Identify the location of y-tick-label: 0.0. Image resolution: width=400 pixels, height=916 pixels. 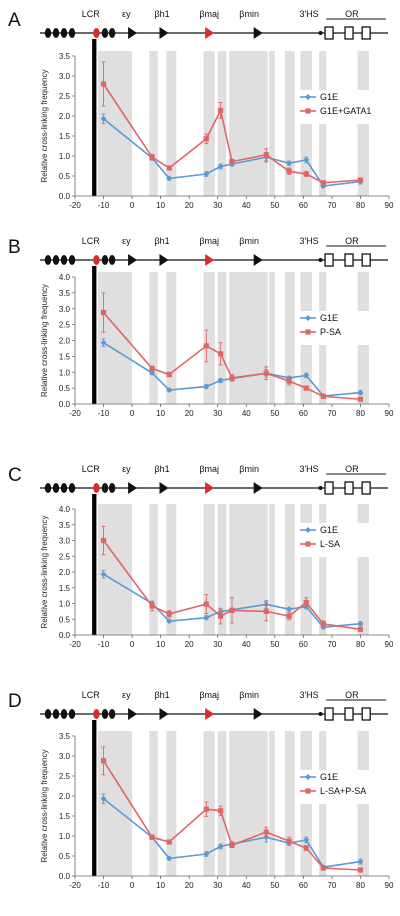
(65, 876).